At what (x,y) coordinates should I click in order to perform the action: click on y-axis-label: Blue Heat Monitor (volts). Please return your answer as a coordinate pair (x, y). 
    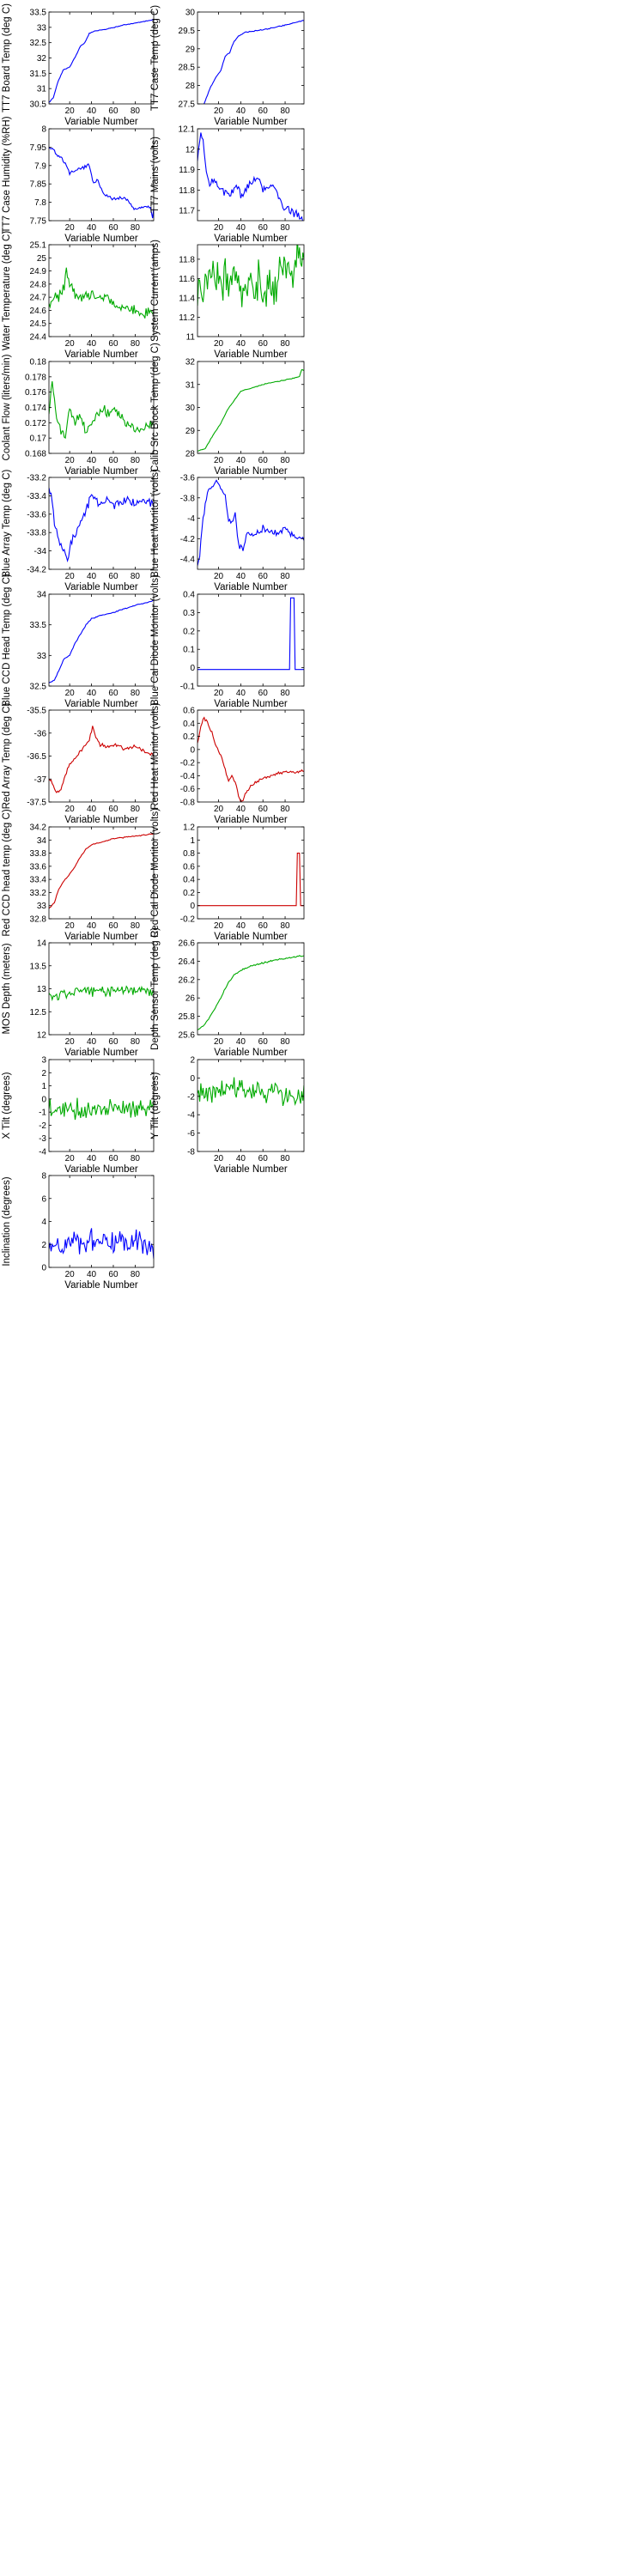
    Looking at the image, I should click on (155, 523).